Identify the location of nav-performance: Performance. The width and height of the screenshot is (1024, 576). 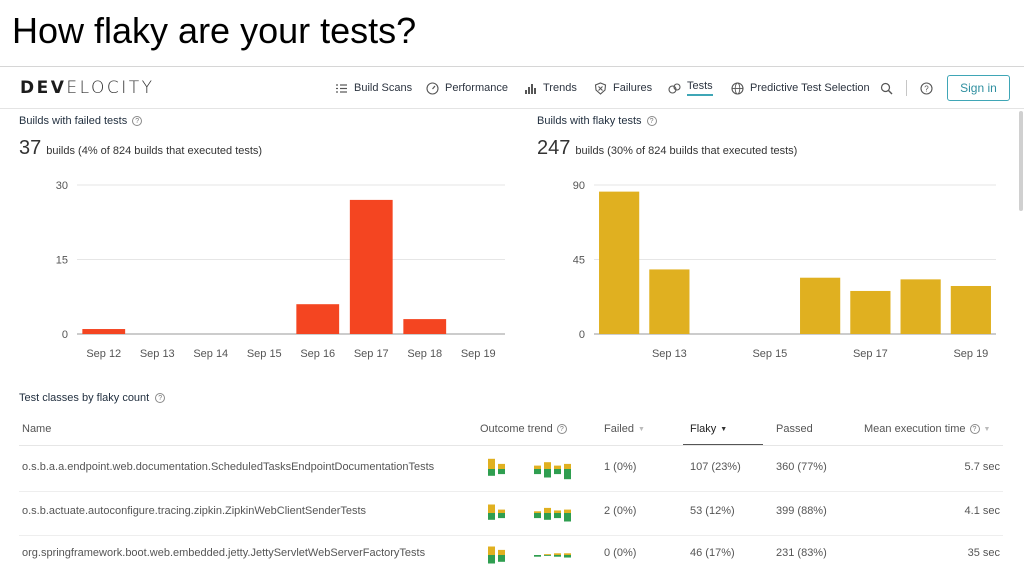
(467, 88).